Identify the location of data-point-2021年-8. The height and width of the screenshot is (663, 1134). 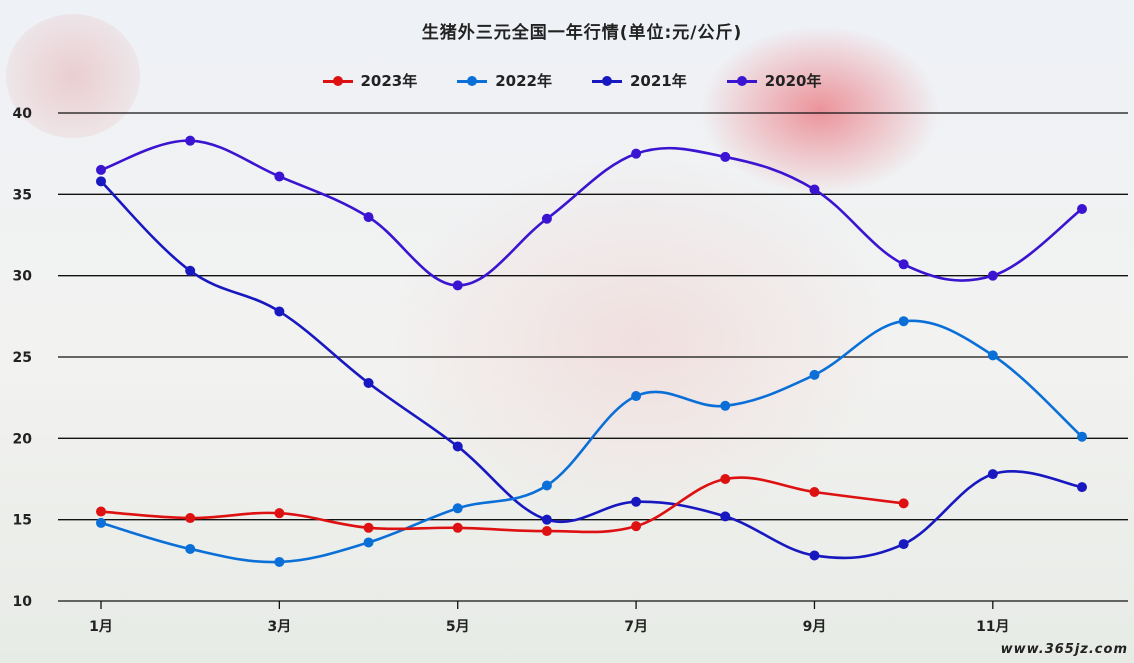
(725, 516).